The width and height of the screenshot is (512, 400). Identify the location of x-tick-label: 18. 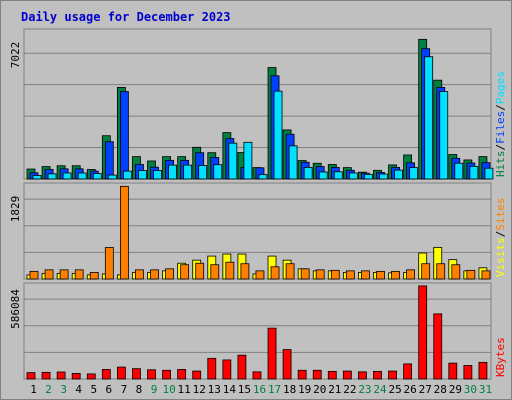
(289, 389).